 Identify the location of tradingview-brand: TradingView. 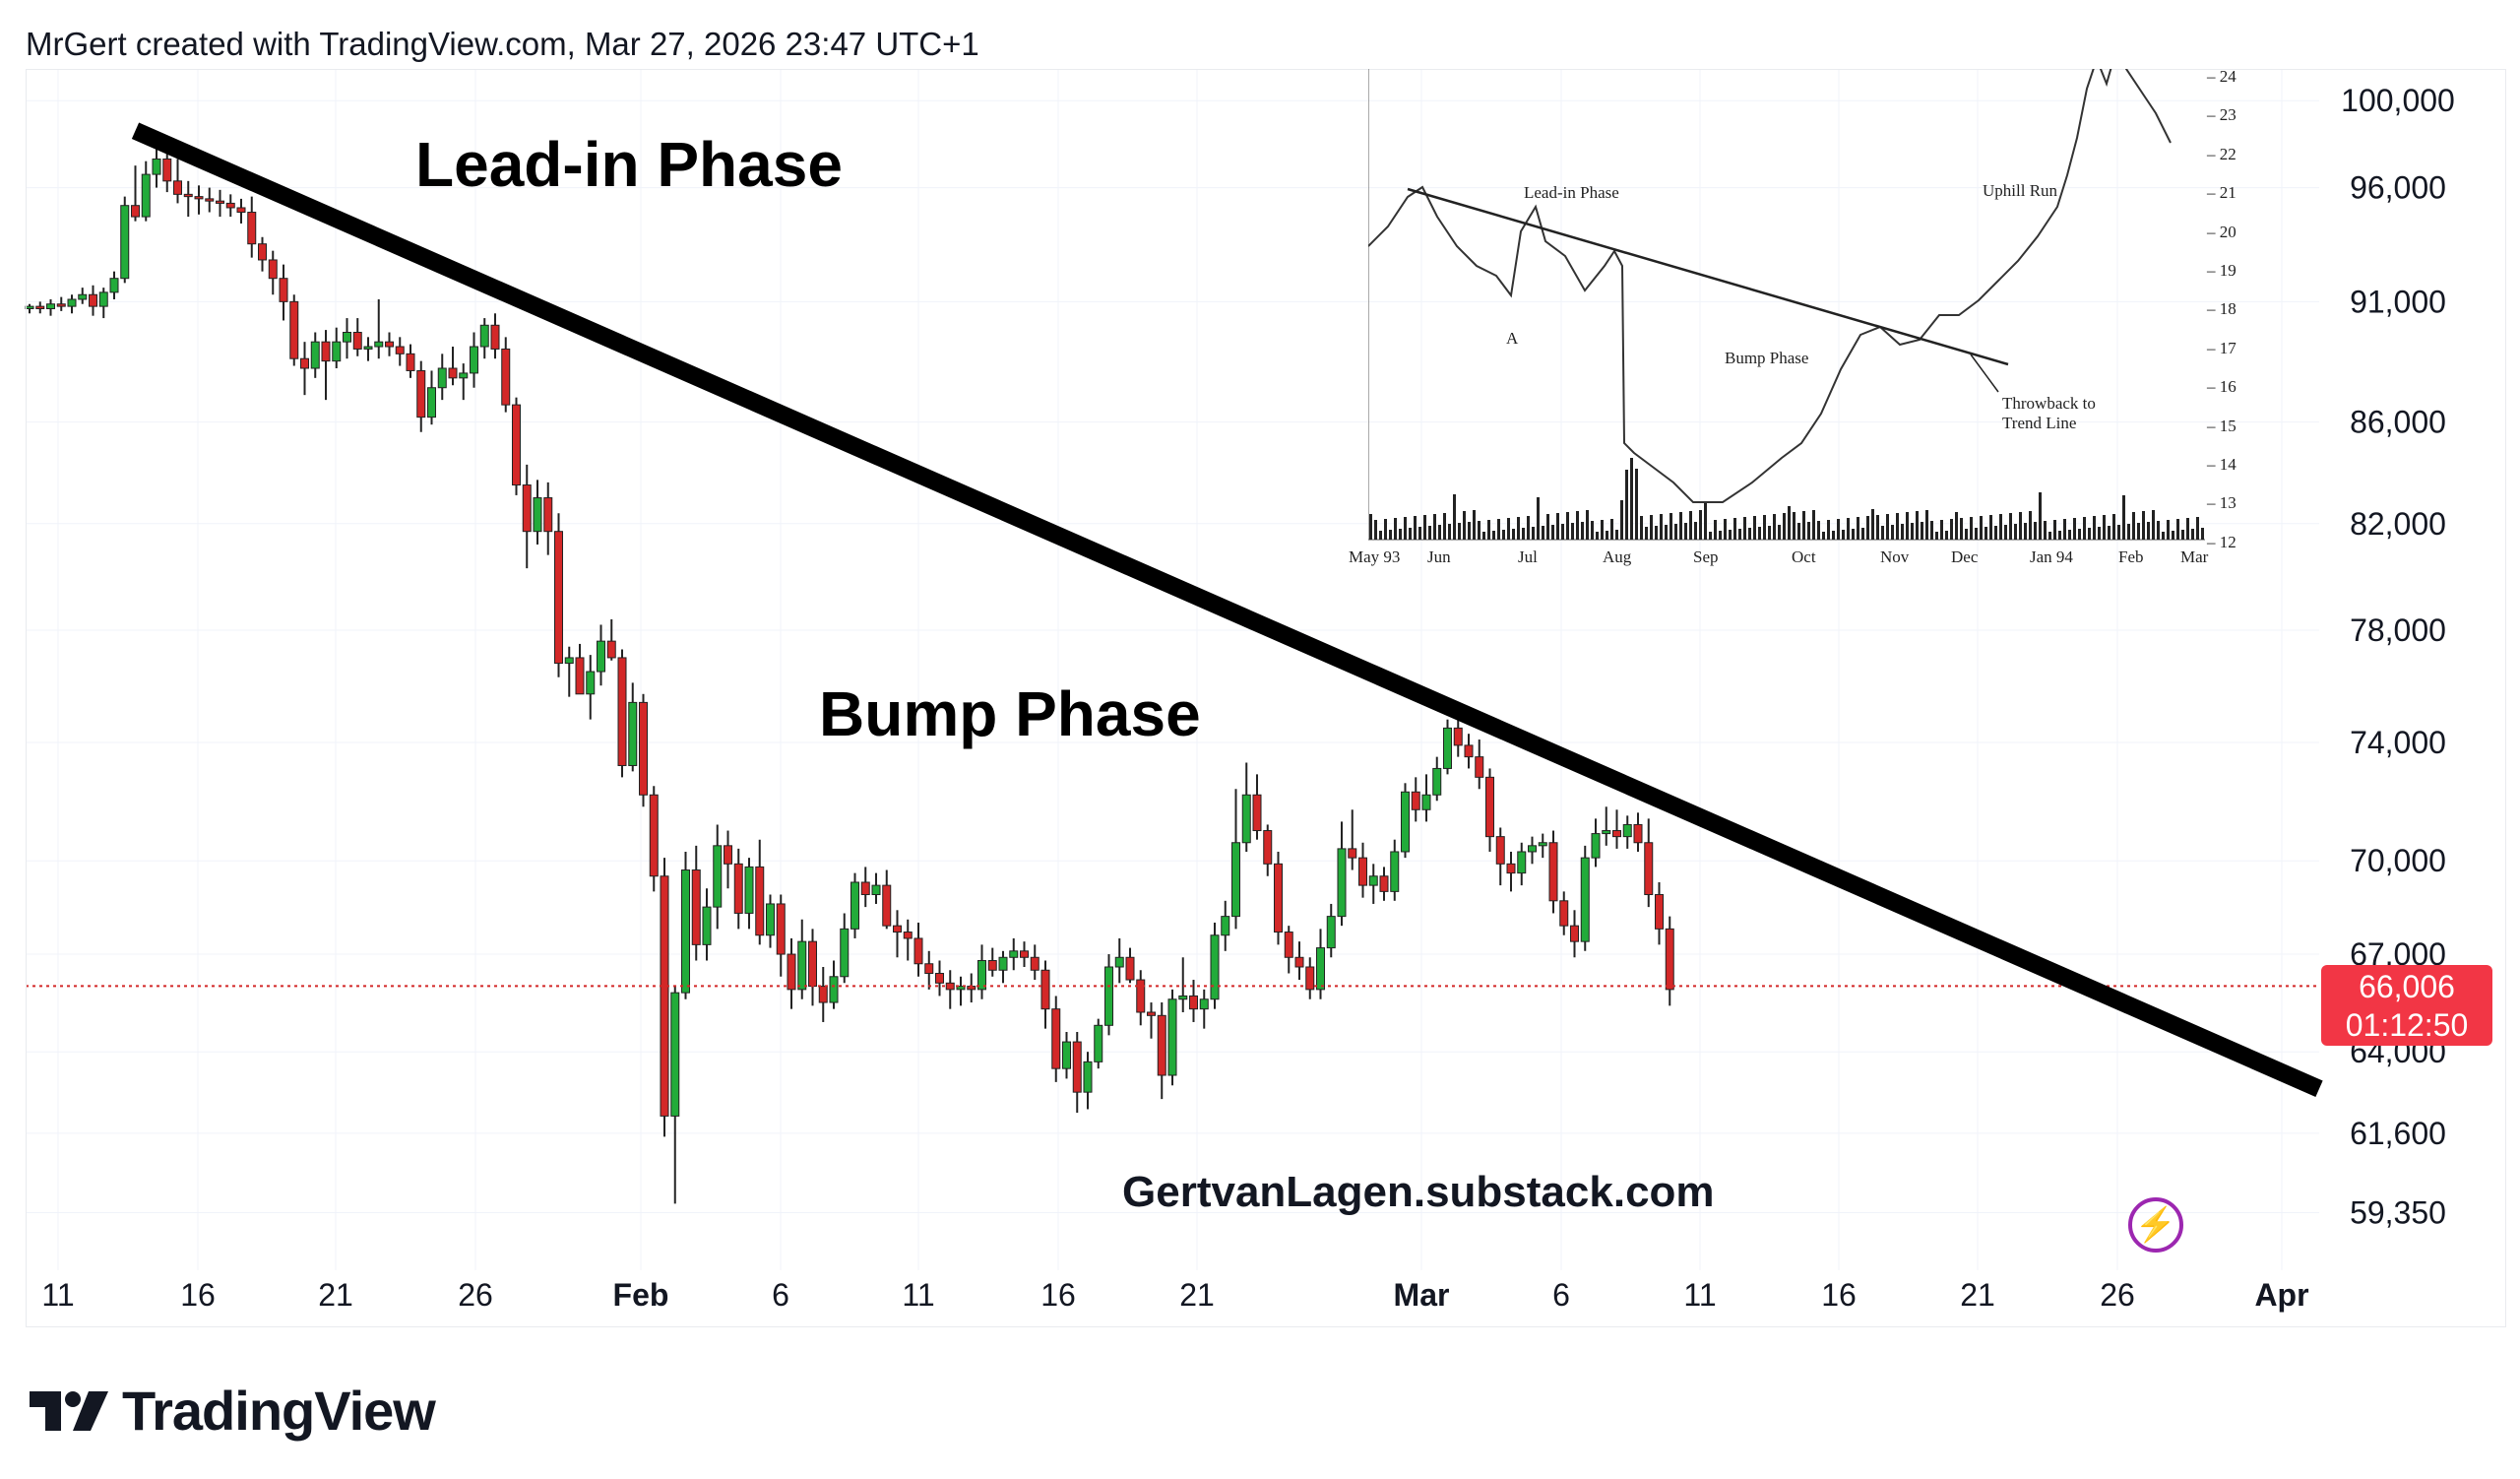
(233, 1411).